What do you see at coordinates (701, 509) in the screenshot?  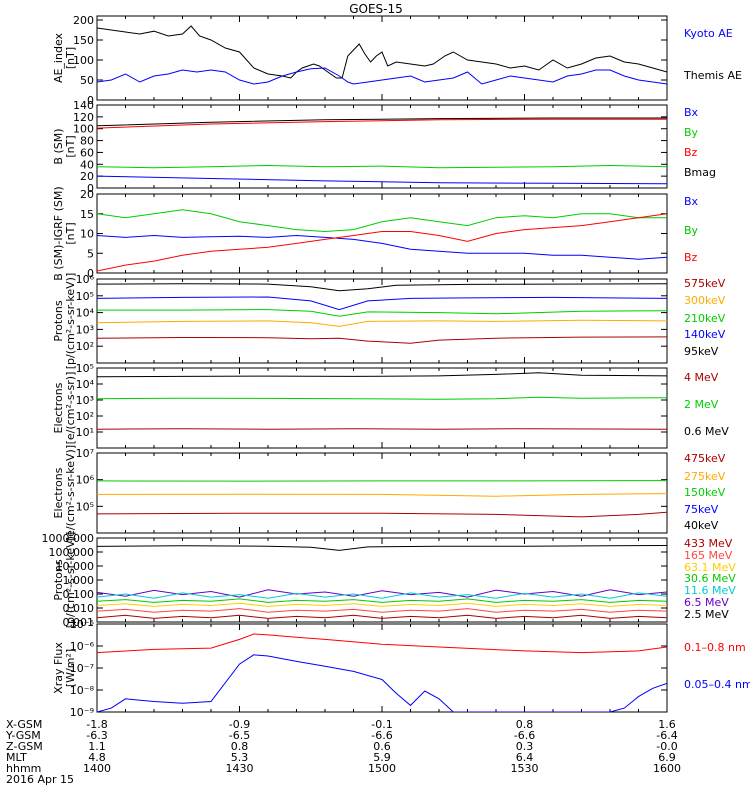 I see `legend-entry: 75keV` at bounding box center [701, 509].